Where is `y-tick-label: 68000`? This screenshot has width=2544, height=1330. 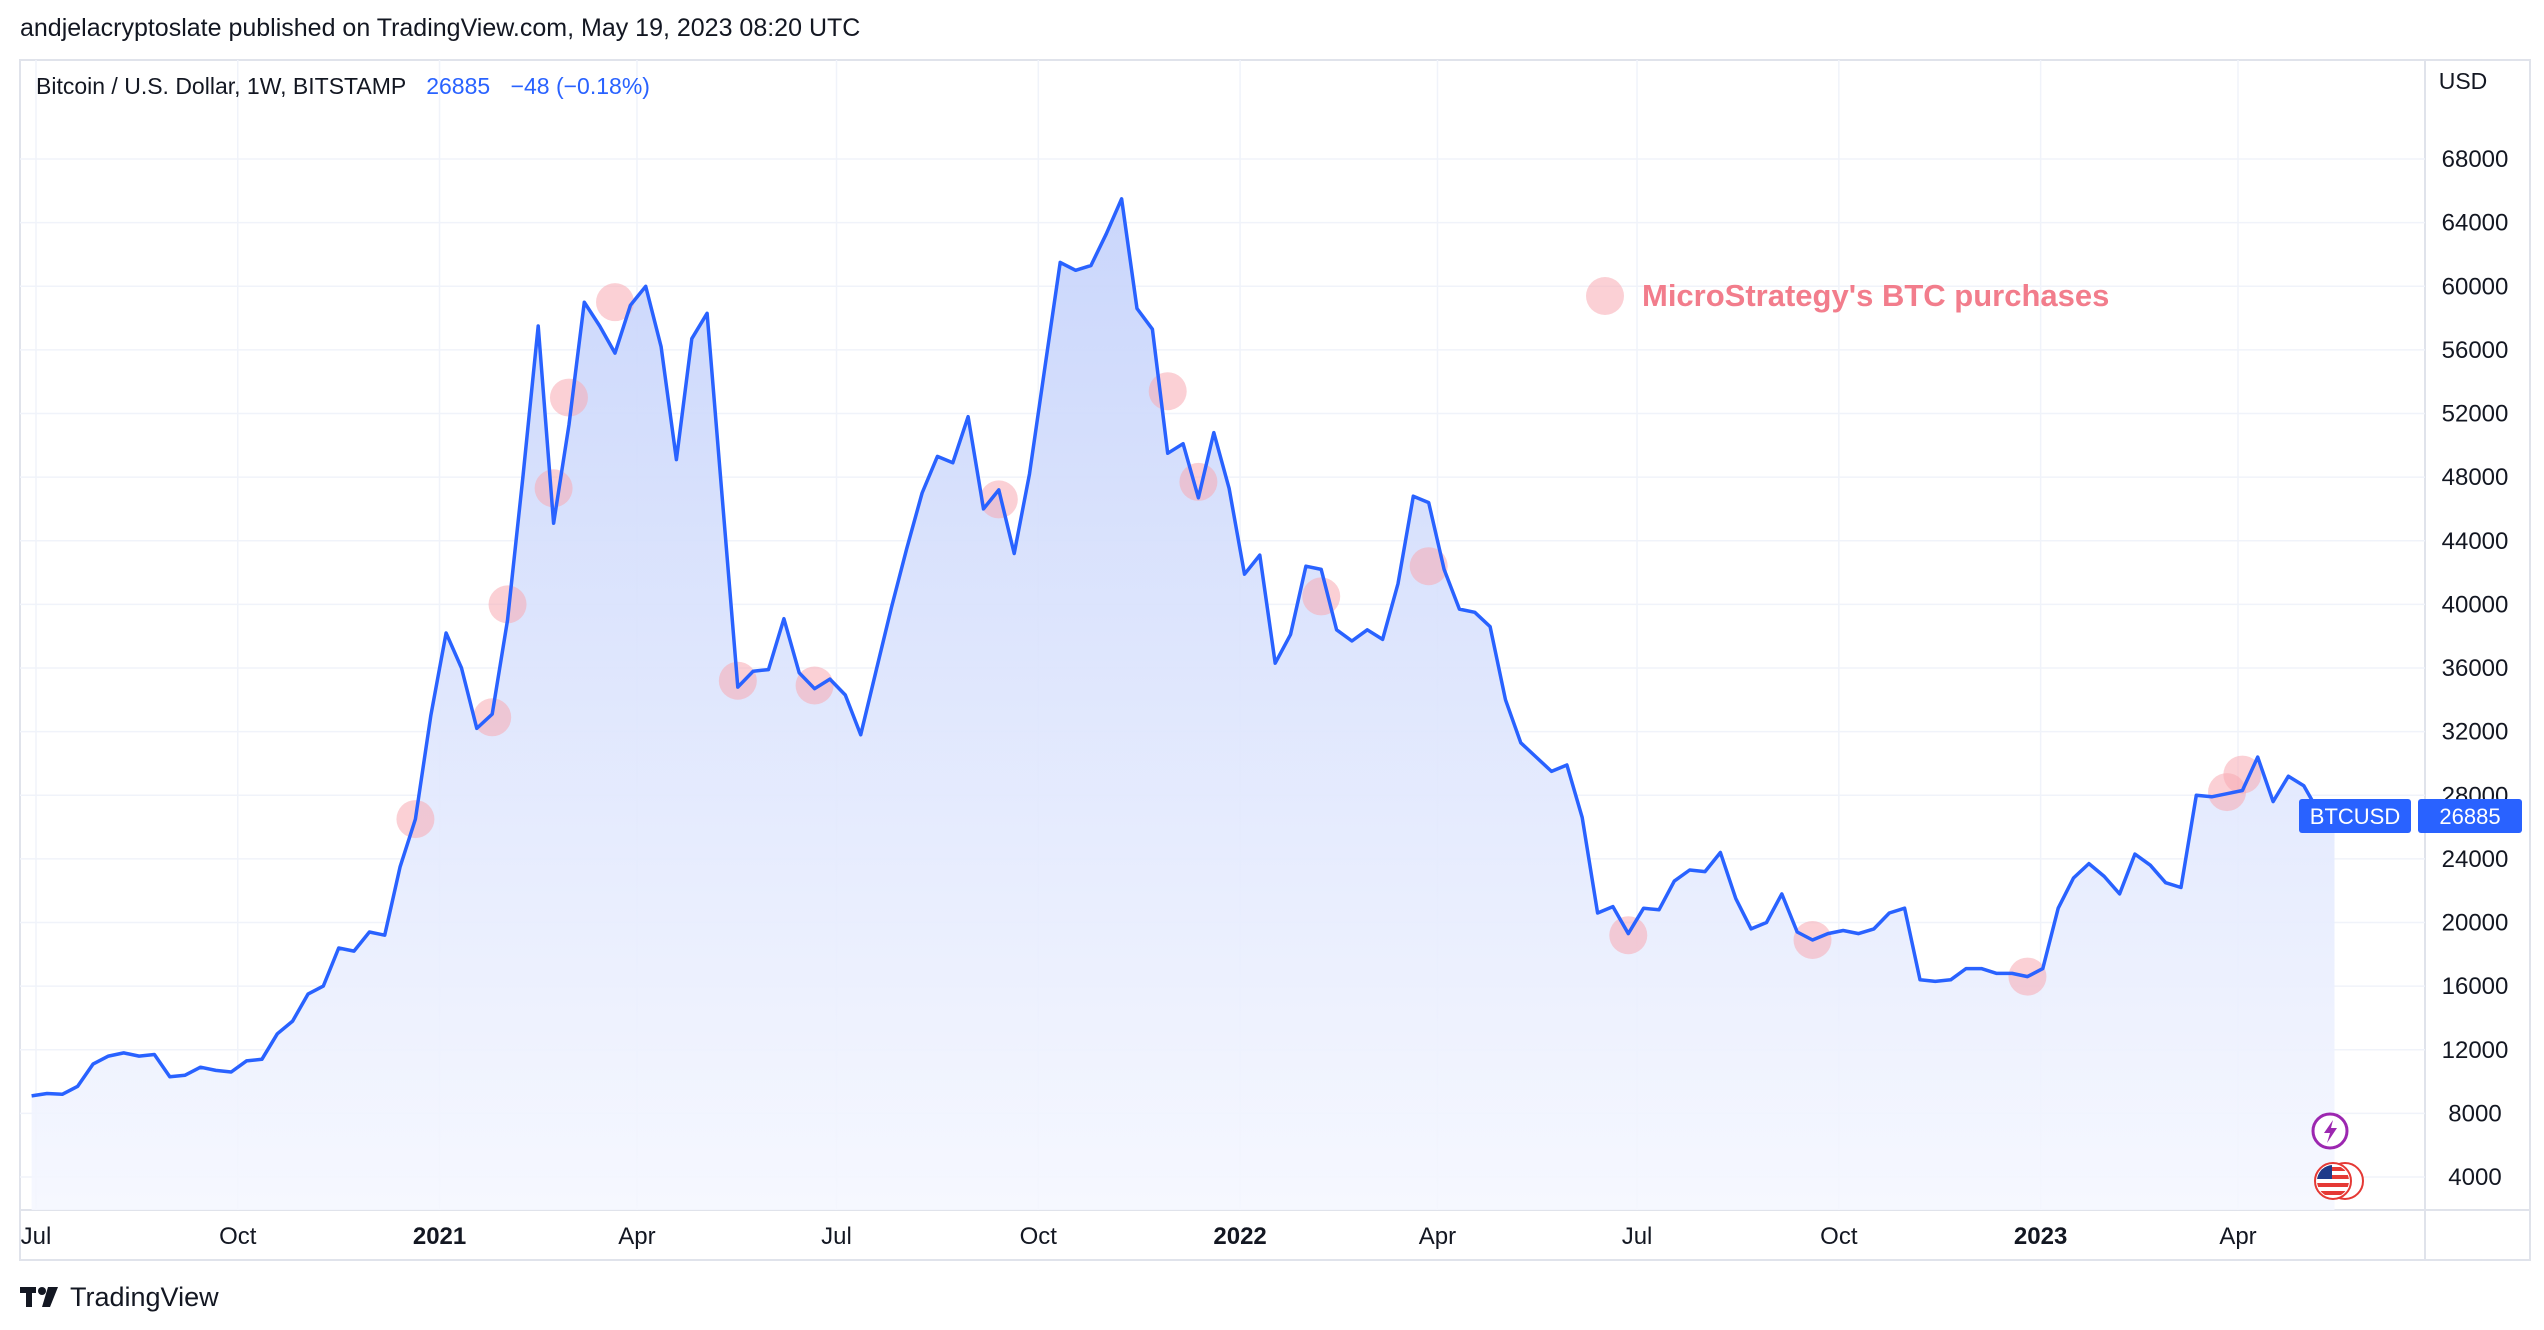 y-tick-label: 68000 is located at coordinates (2475, 159).